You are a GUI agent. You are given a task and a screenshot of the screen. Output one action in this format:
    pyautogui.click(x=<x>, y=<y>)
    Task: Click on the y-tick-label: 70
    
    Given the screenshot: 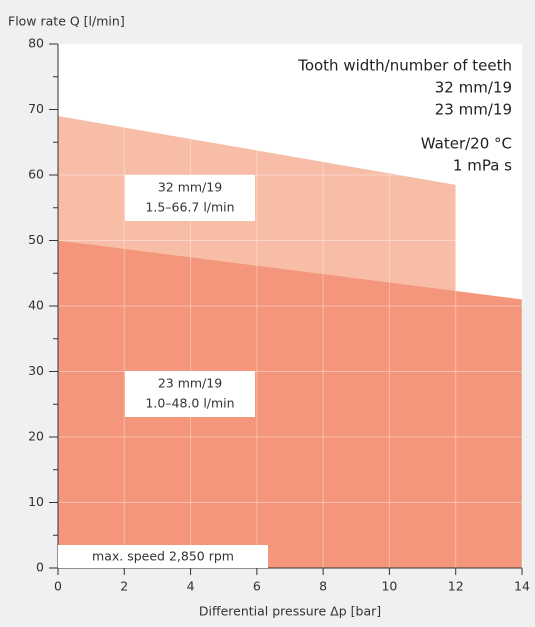 What is the action you would take?
    pyautogui.click(x=36, y=108)
    